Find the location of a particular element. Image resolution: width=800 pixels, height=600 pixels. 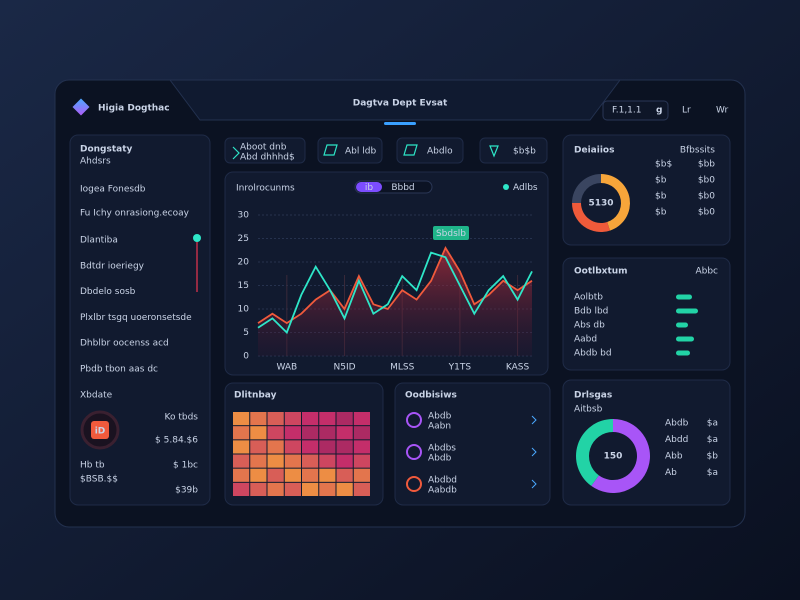

legend-label: Abdd is located at coordinates (676, 440).